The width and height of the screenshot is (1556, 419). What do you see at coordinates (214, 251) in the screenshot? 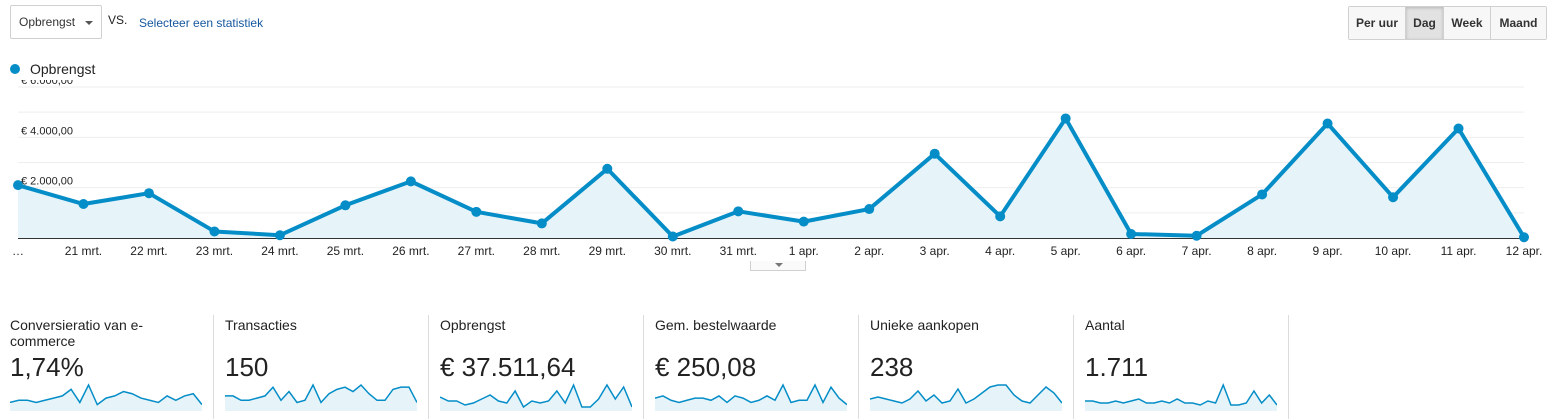
I see `x-tick-label: 23 mrt.` at bounding box center [214, 251].